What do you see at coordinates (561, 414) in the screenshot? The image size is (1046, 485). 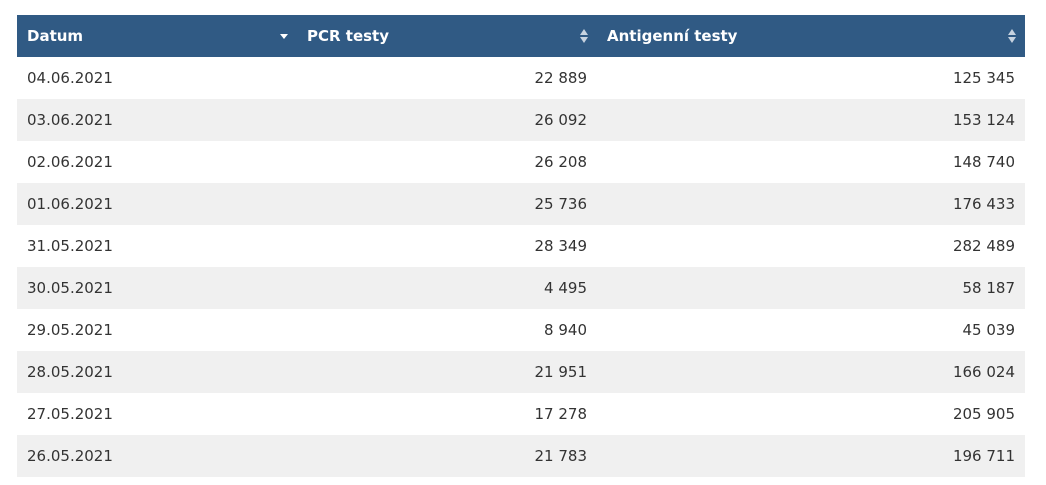 I see `cell-pcr: 17 278` at bounding box center [561, 414].